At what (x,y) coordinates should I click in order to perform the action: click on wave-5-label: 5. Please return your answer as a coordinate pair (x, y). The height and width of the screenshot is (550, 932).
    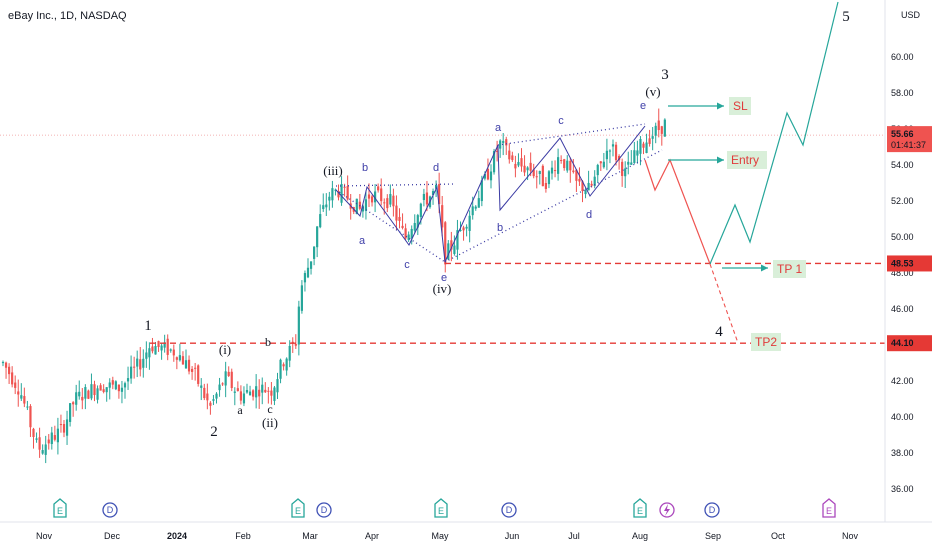
    Looking at the image, I should click on (846, 17).